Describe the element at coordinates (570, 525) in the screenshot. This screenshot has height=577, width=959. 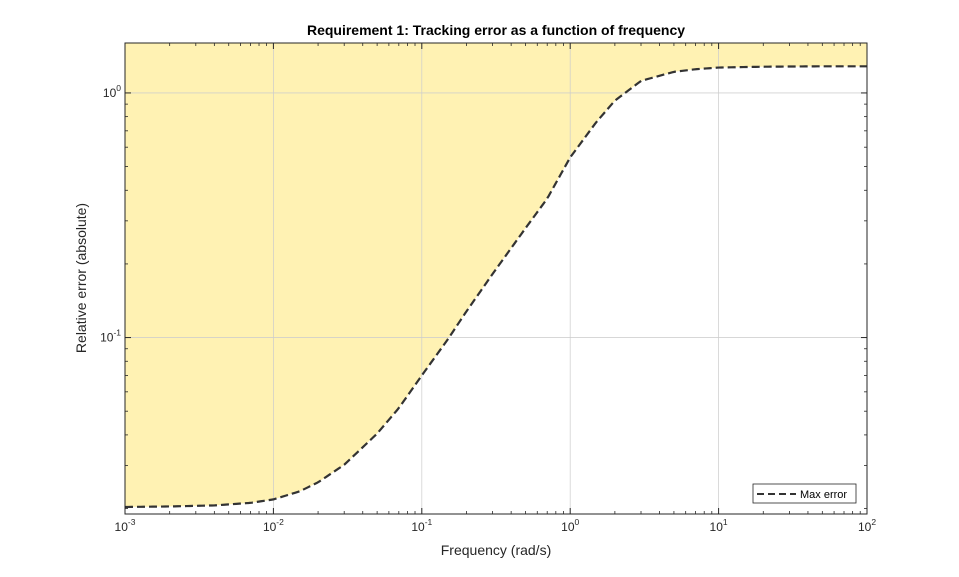
I see `x-tick-label: 10⁰` at that location.